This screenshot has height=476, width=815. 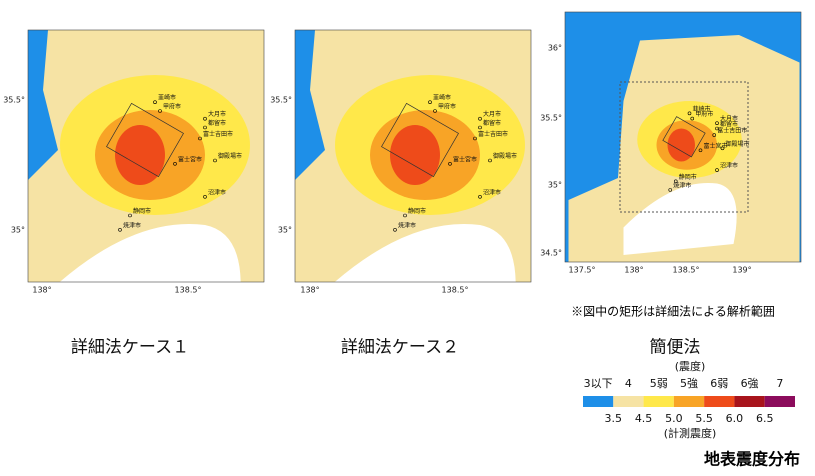 What do you see at coordinates (752, 459) in the screenshot?
I see `footer: 地表震度分布` at bounding box center [752, 459].